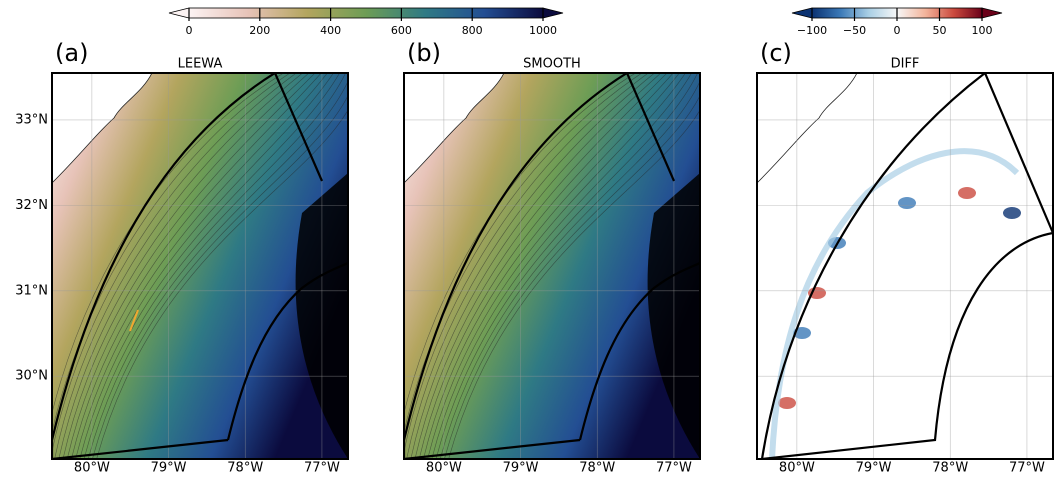 This screenshot has height=479, width=1056. What do you see at coordinates (854, 30) in the screenshot?
I see `colorbar-tick-label: −50` at bounding box center [854, 30].